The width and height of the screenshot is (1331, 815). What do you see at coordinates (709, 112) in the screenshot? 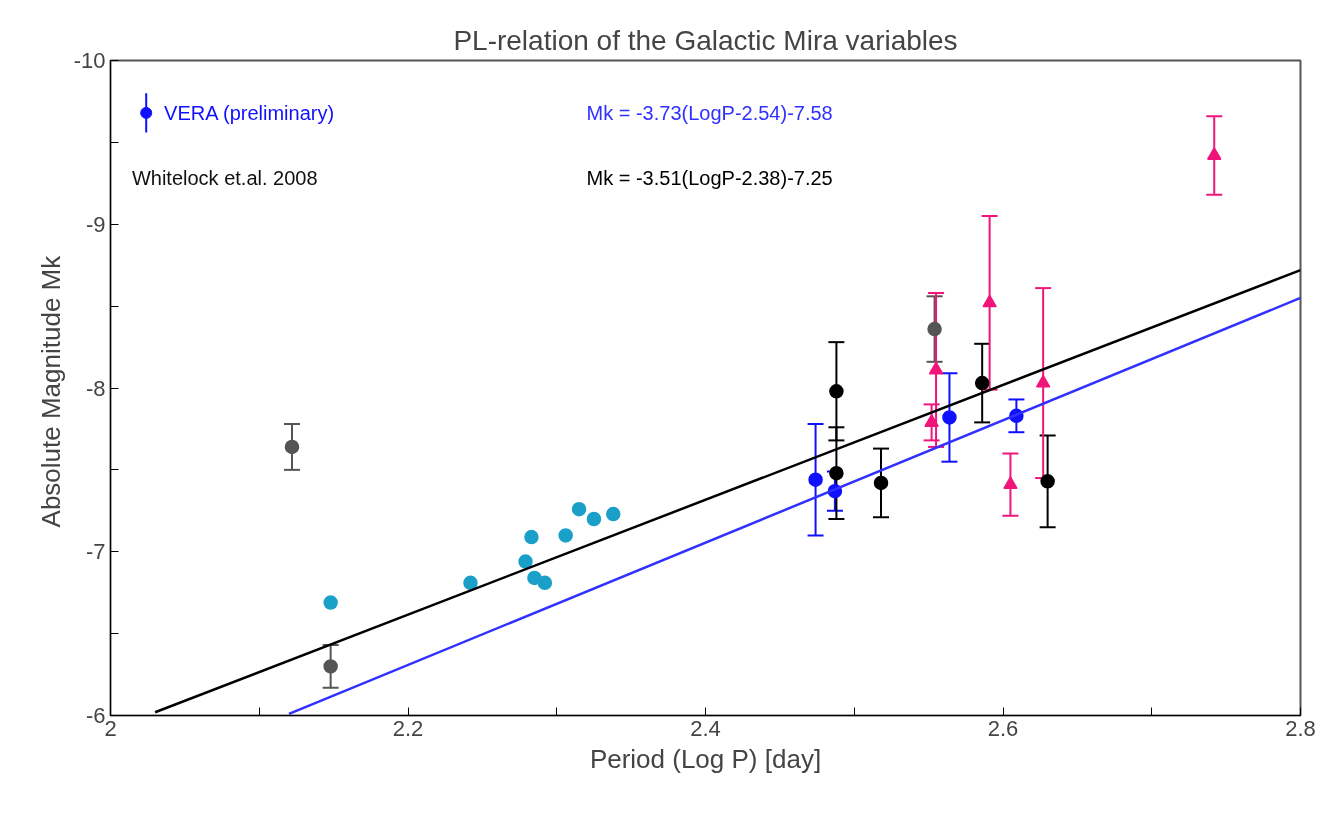
I see `text: Mk = -3.73(LogP-2.54)-7.58` at bounding box center [709, 112].